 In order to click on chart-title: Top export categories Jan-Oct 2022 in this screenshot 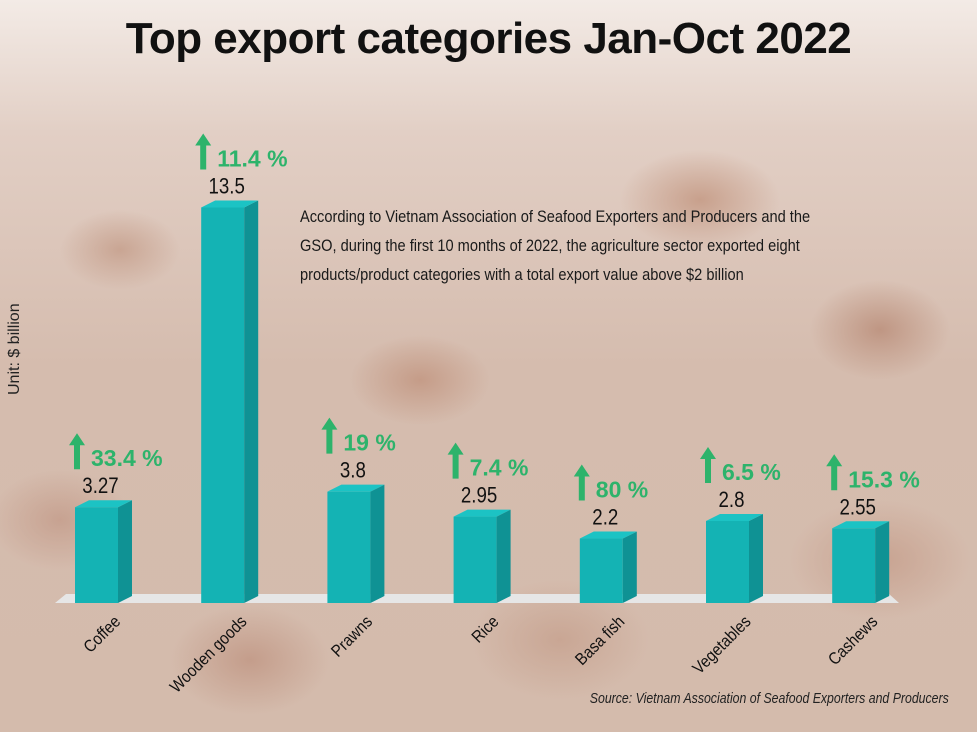, I will do `click(488, 38)`.